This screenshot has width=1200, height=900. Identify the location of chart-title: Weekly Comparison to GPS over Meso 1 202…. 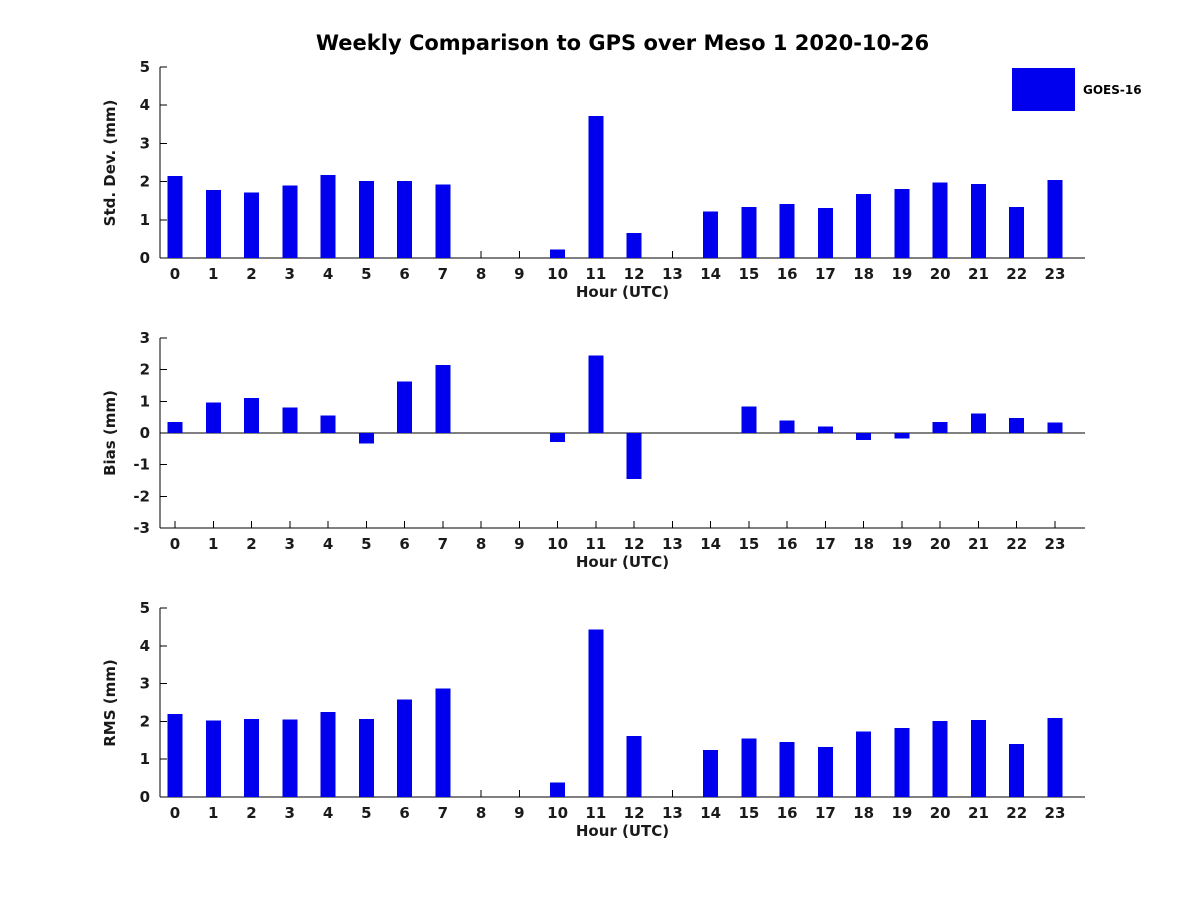
(622, 43).